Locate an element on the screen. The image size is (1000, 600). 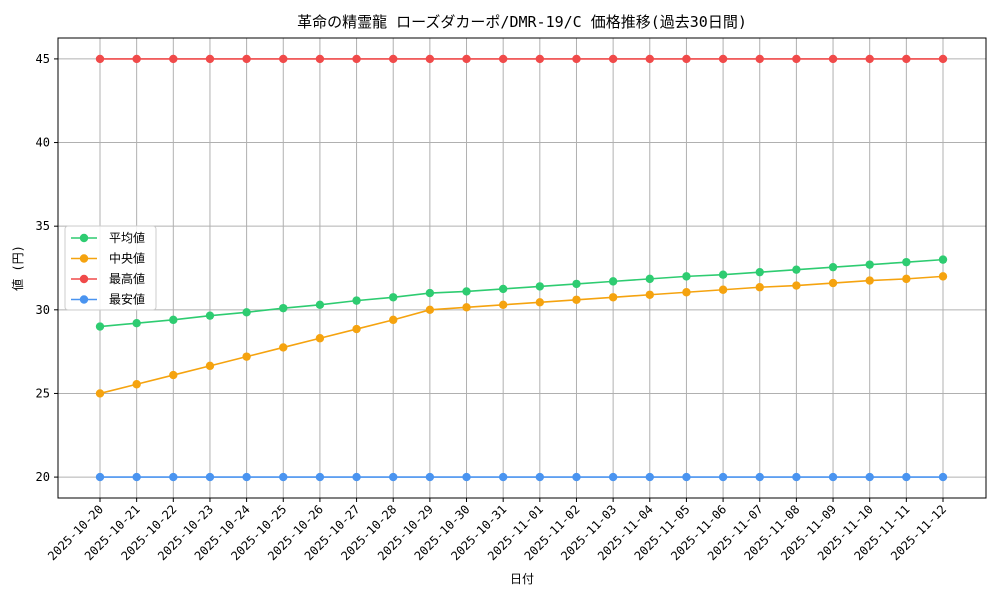
series-line is located at coordinates (521, 293).